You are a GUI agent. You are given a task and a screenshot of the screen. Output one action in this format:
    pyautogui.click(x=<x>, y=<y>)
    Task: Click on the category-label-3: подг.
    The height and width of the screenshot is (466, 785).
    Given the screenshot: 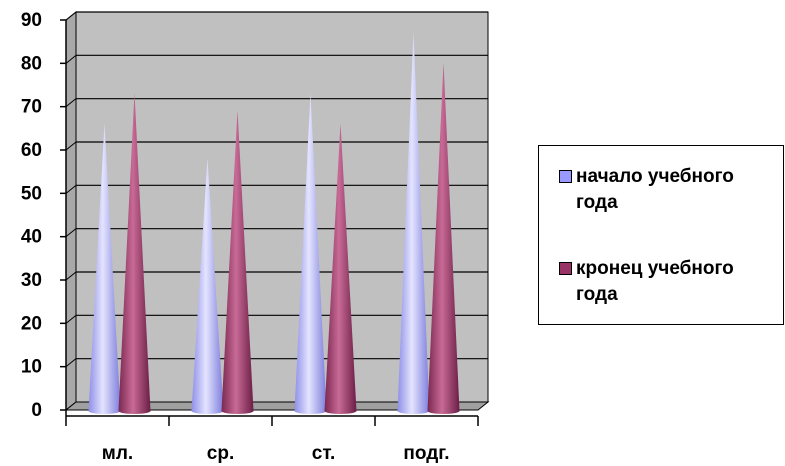 What is the action you would take?
    pyautogui.click(x=426, y=453)
    